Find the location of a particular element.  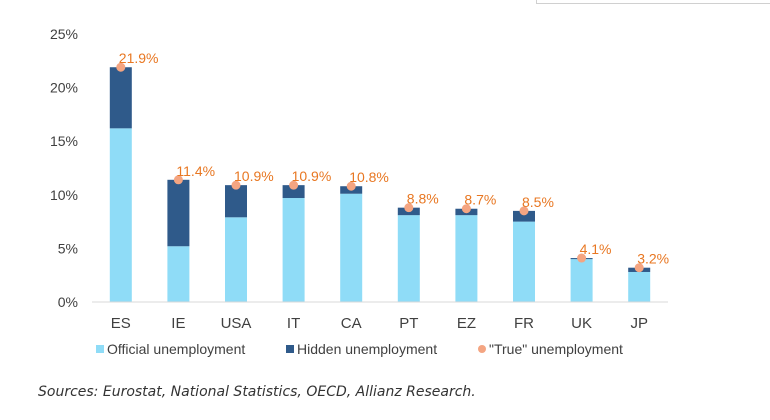

data-label-uk: 4.1% is located at coordinates (596, 249).